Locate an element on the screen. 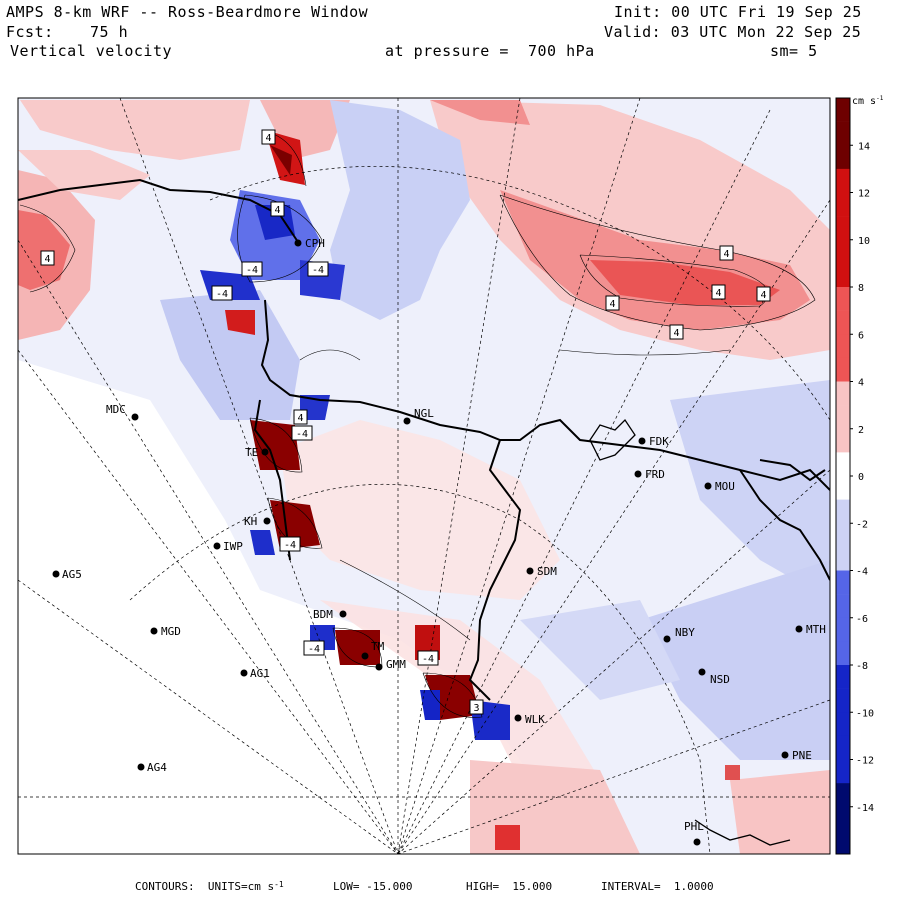 The width and height of the screenshot is (900, 900). station-marker: PNE is located at coordinates (796, 755).